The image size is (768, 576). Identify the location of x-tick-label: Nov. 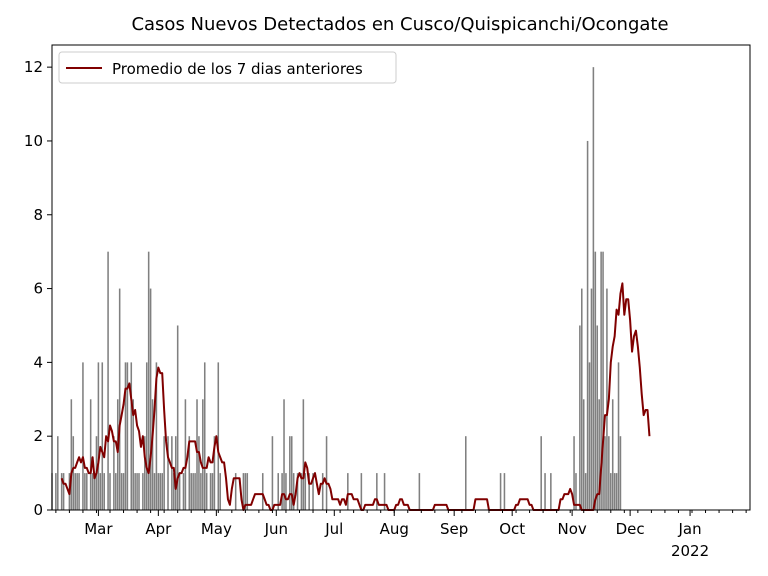
(571, 529).